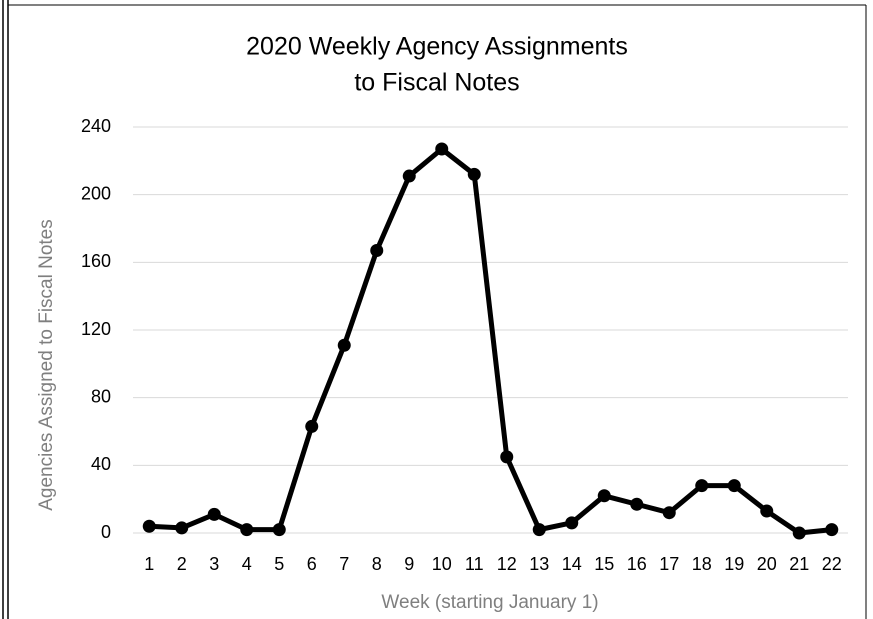  I want to click on chart-title: to Fiscal Notes, so click(436, 83).